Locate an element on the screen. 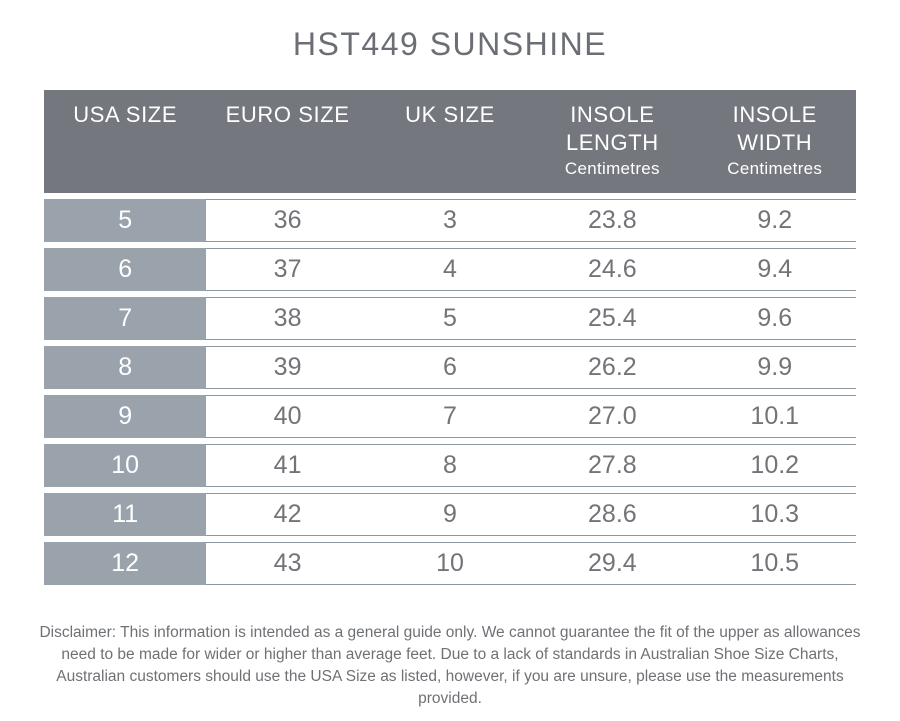 This screenshot has height=721, width=900. insole-width-cell: 9.6 is located at coordinates (774, 318).